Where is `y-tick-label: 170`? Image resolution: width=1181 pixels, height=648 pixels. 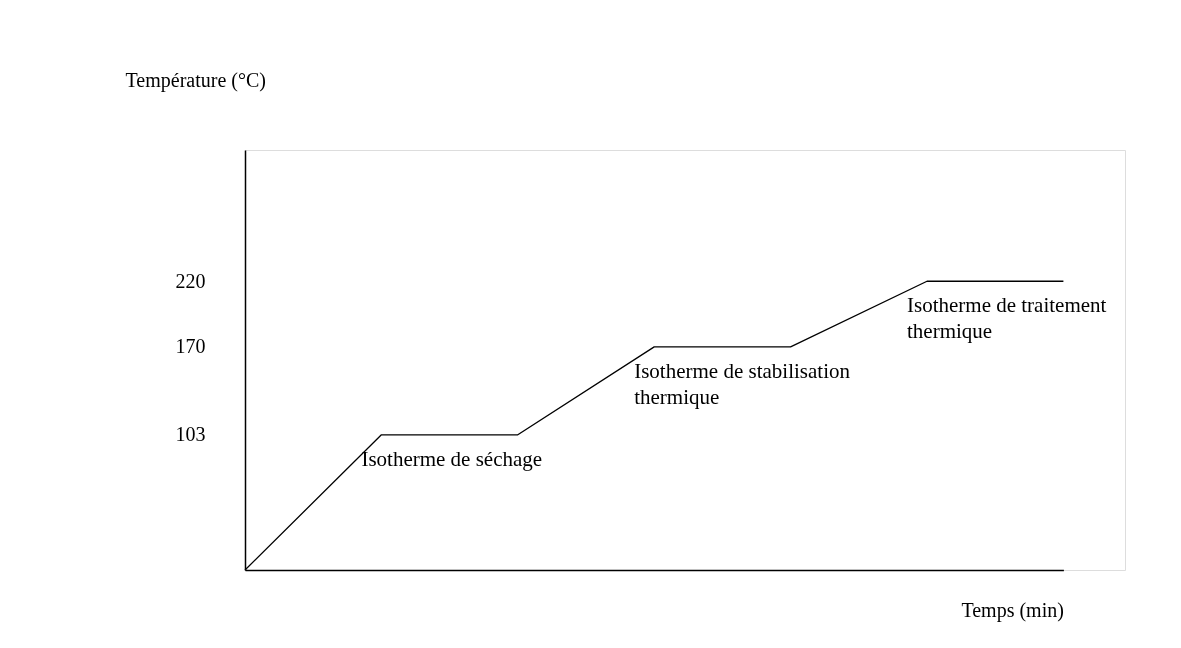
y-tick-label: 170 is located at coordinates (190, 346).